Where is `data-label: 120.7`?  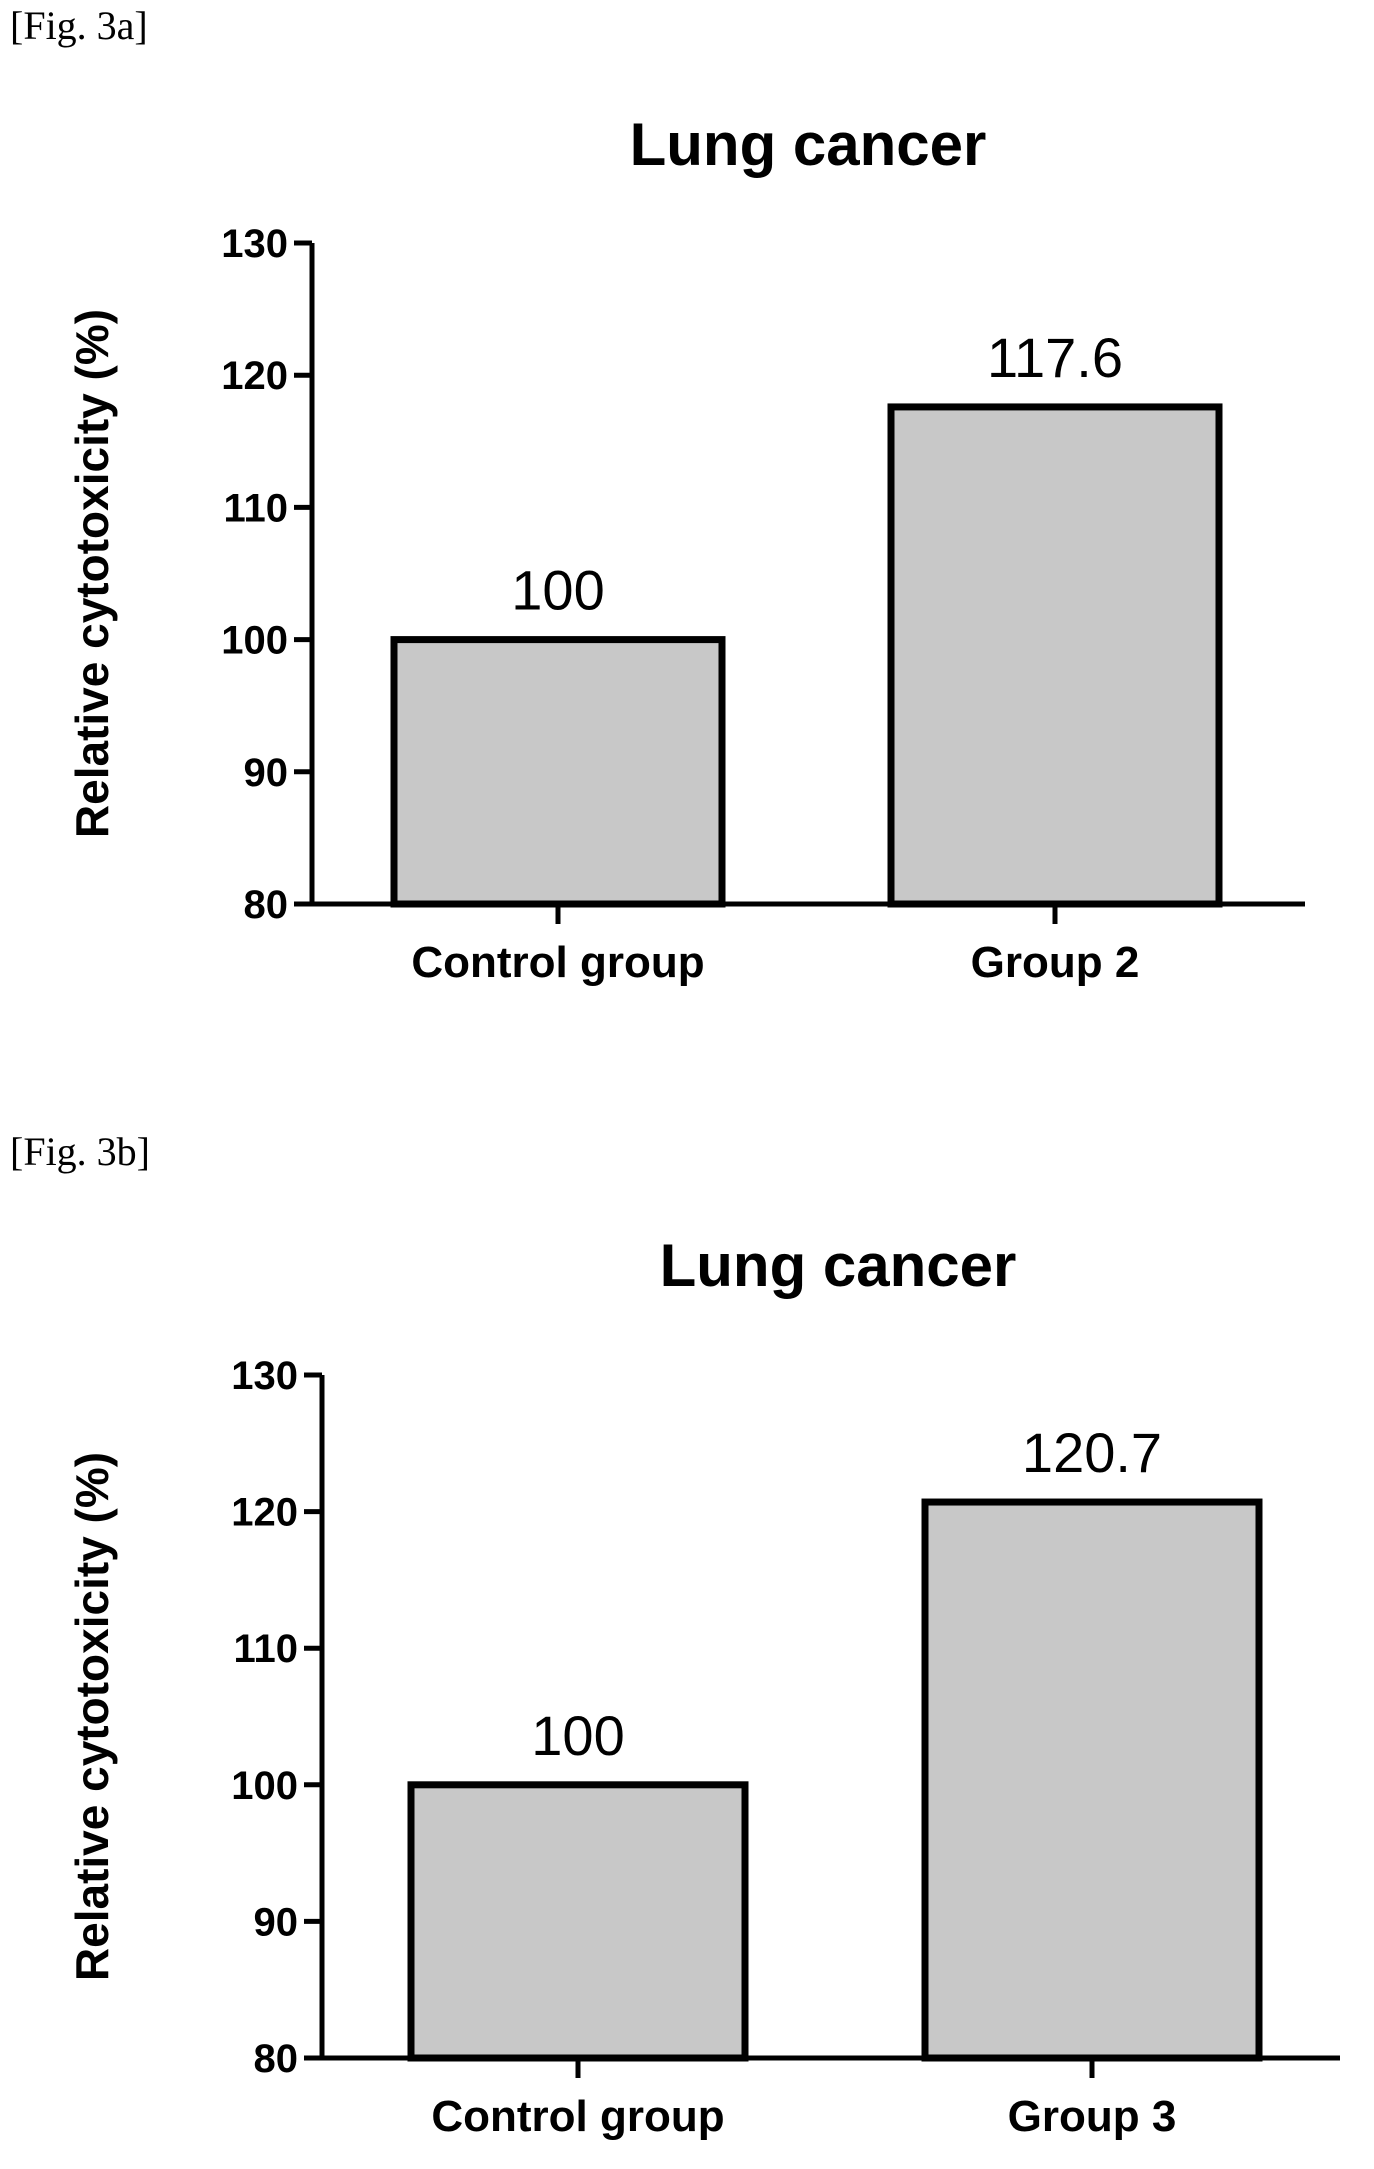
data-label: 120.7 is located at coordinates (1092, 1452).